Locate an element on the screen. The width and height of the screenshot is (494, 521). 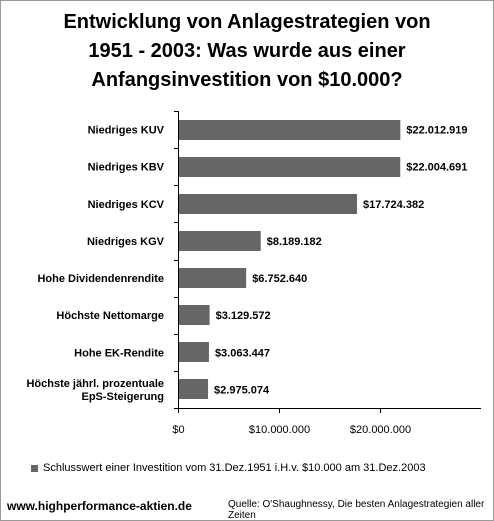
footer-url: www.highperformance-aktien.de is located at coordinates (99, 506).